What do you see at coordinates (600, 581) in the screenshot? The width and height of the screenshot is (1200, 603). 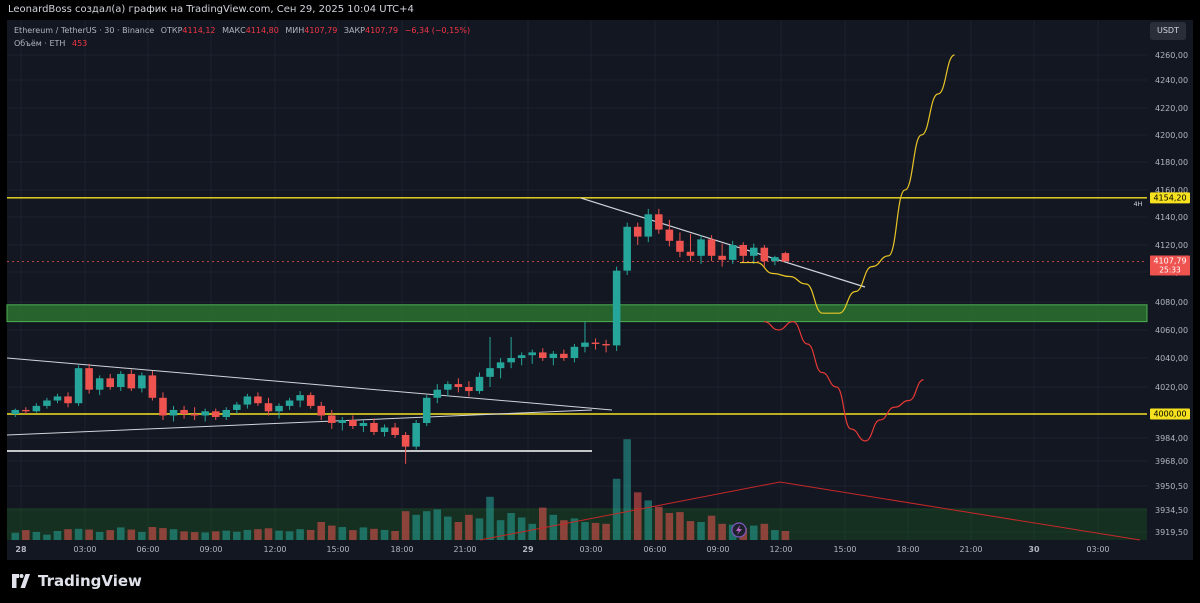 I see `footer` at bounding box center [600, 581].